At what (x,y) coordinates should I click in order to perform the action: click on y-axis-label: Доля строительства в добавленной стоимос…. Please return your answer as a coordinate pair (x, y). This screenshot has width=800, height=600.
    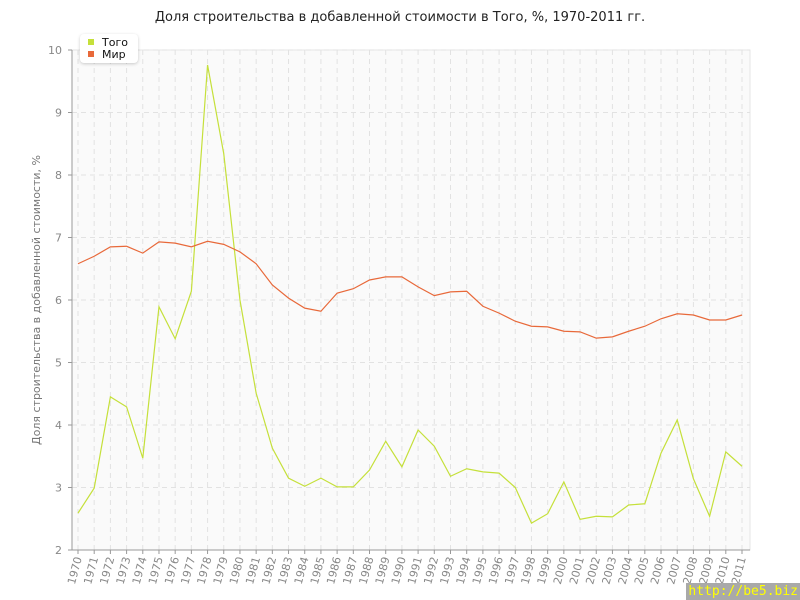
    Looking at the image, I should click on (36, 300).